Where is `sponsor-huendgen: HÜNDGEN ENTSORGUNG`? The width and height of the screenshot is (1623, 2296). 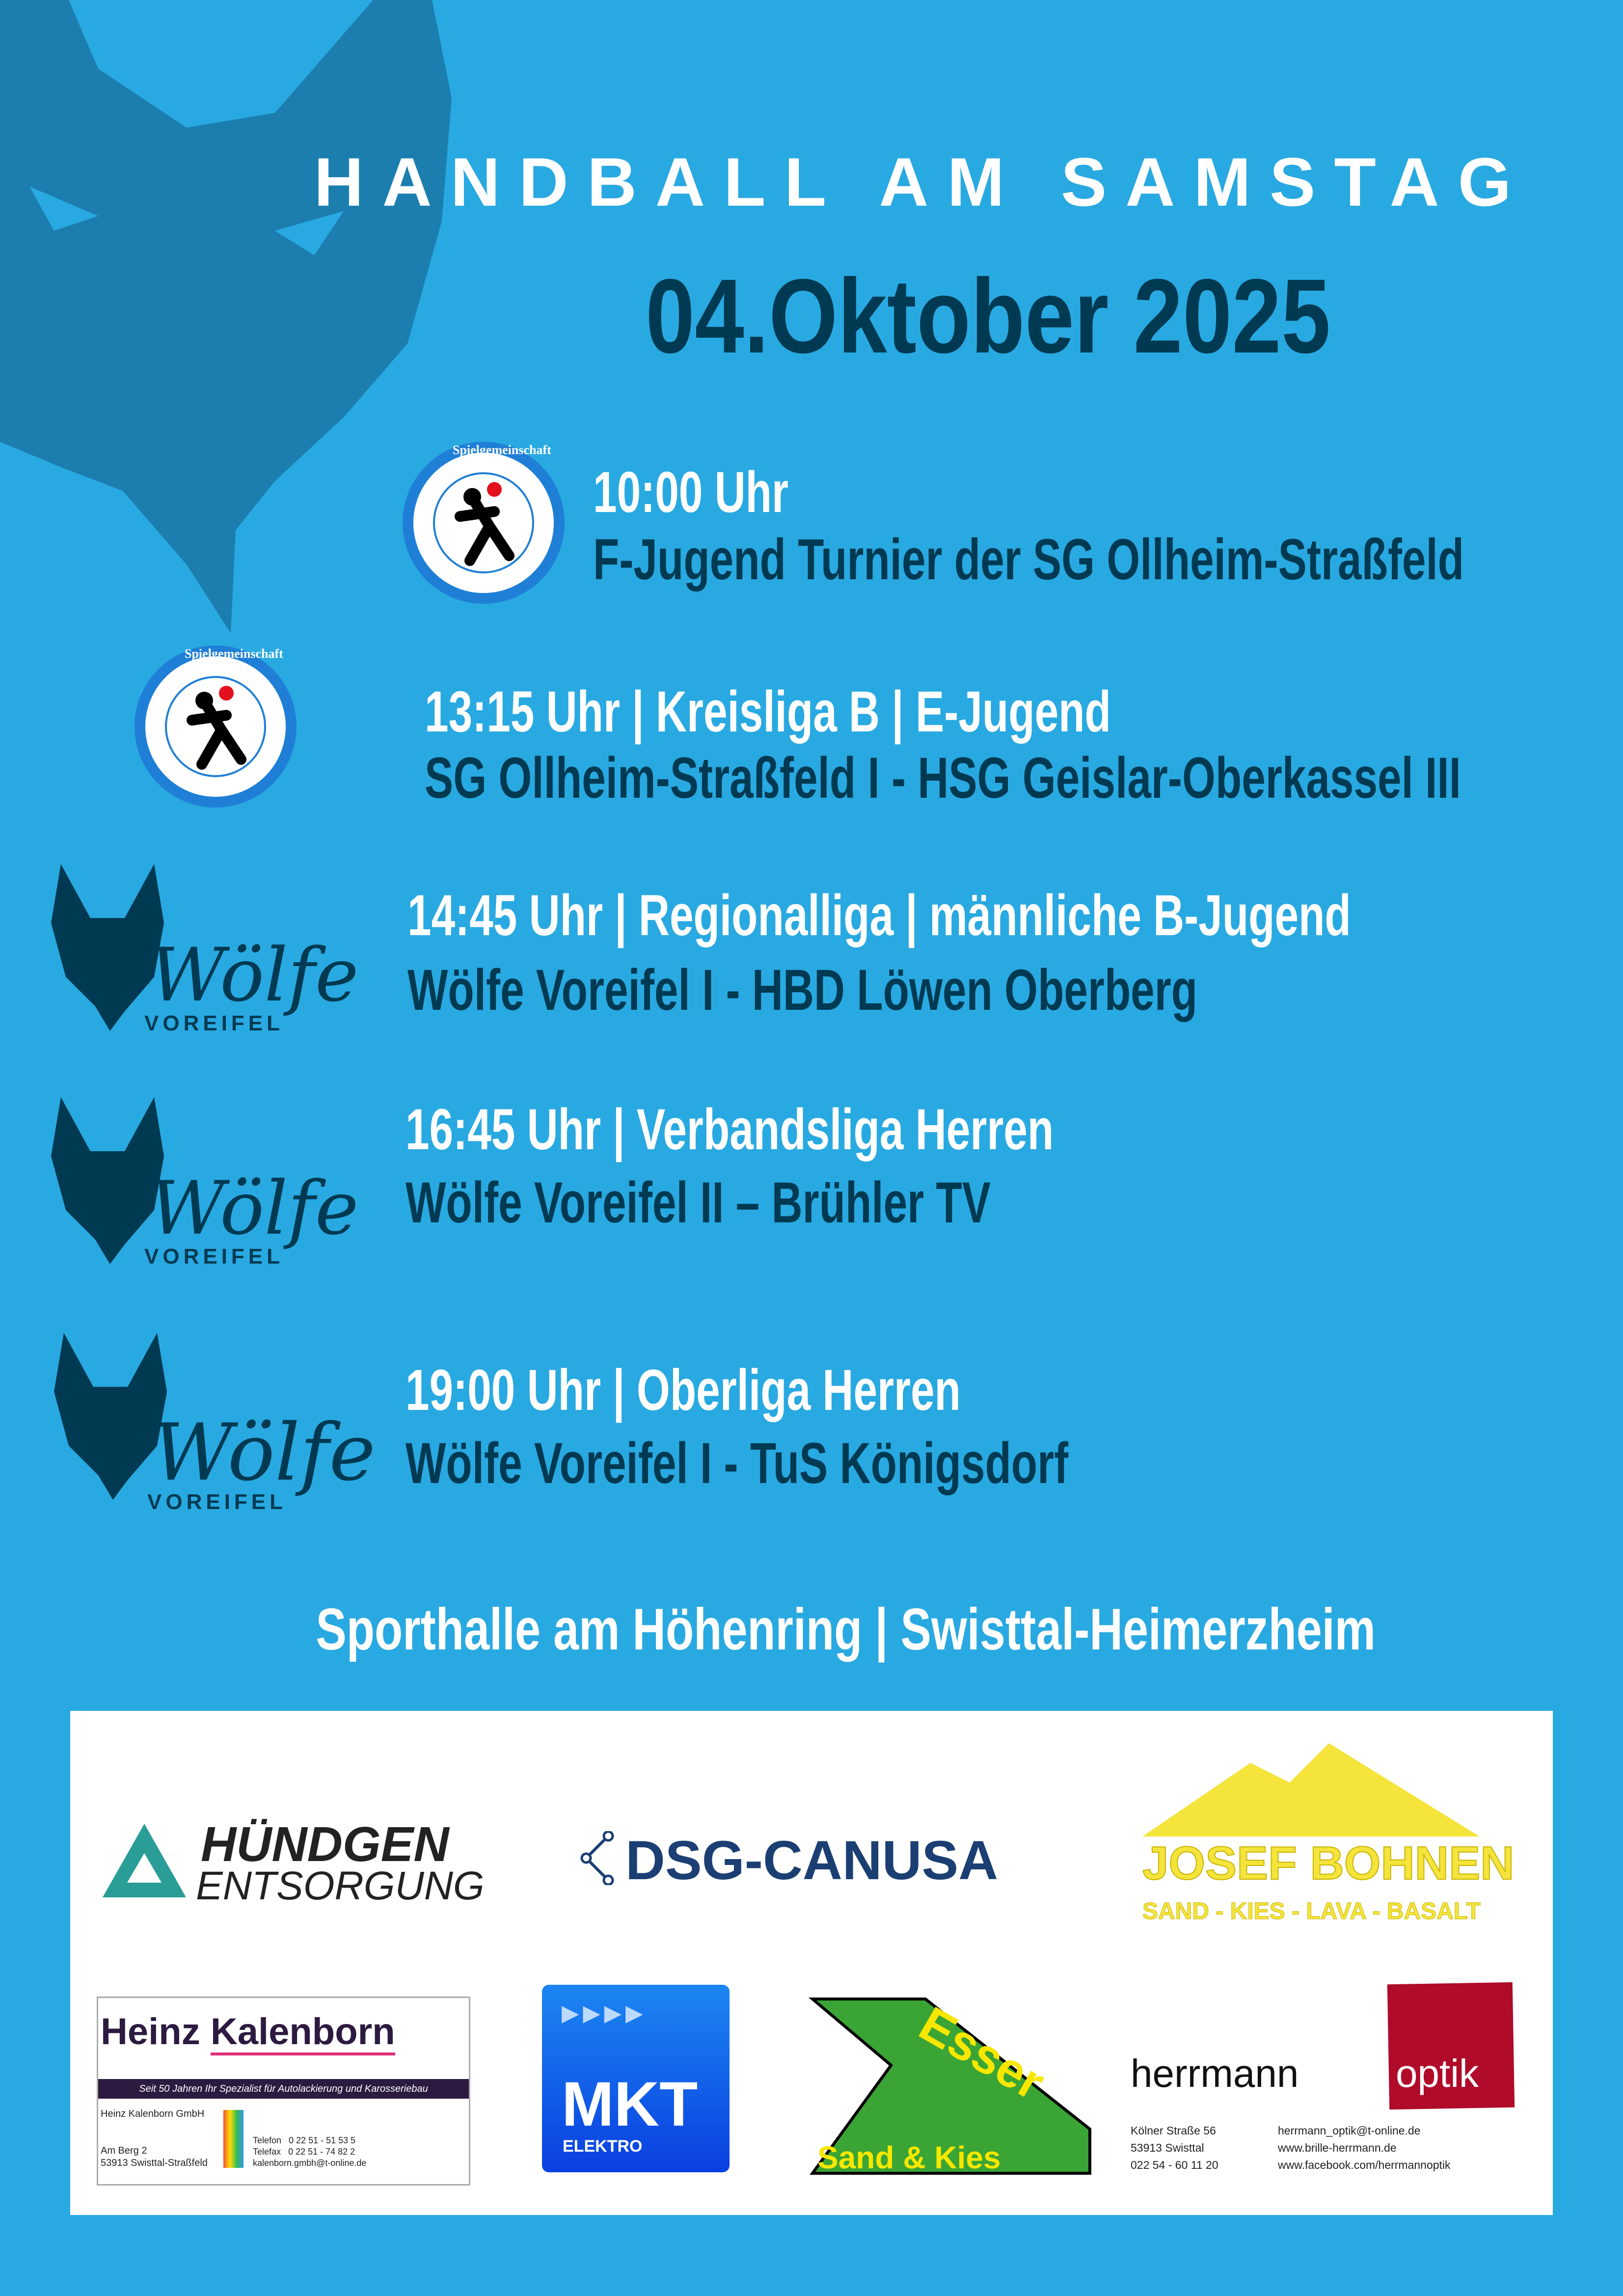 sponsor-huendgen: HÜNDGEN ENTSORGUNG is located at coordinates (304, 1862).